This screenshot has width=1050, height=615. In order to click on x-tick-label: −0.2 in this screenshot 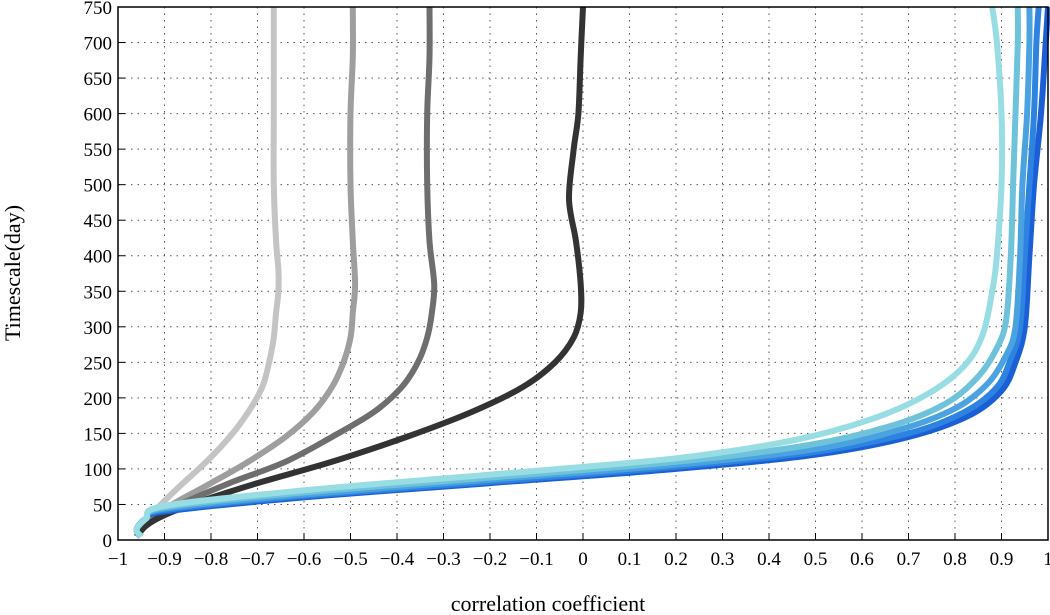, I will do `click(490, 559)`.